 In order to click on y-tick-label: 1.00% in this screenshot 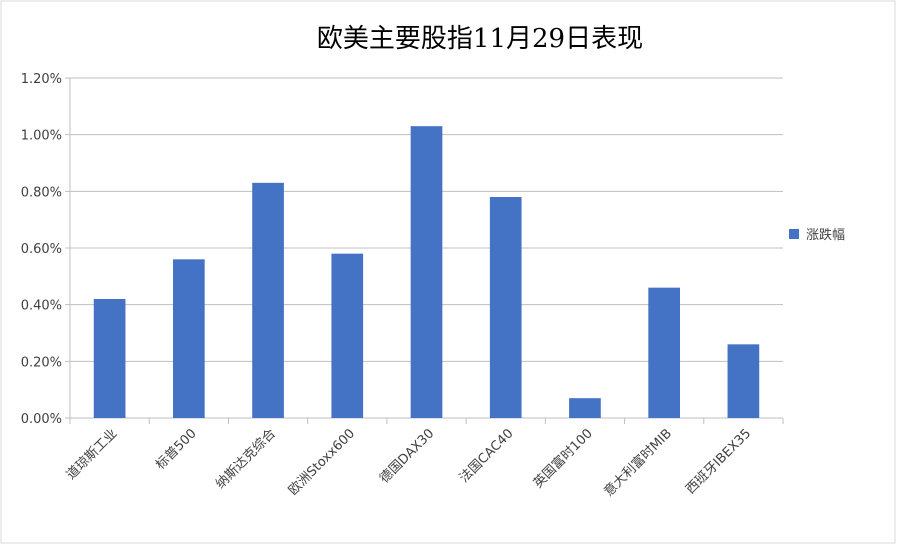, I will do `click(41, 136)`.